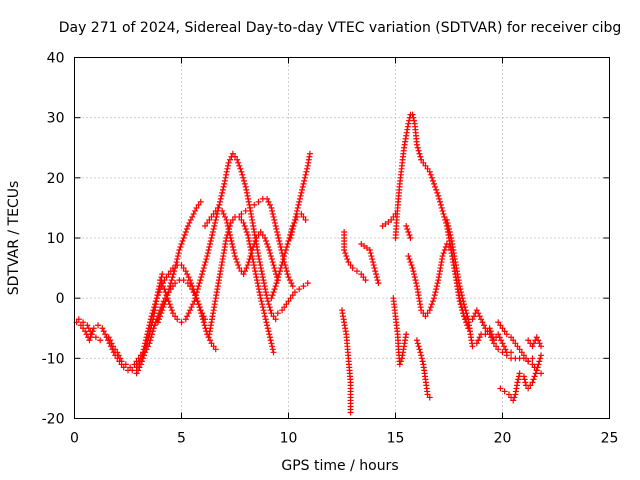 The height and width of the screenshot is (480, 640). What do you see at coordinates (53, 359) in the screenshot?
I see `y-tick-label: -10` at bounding box center [53, 359].